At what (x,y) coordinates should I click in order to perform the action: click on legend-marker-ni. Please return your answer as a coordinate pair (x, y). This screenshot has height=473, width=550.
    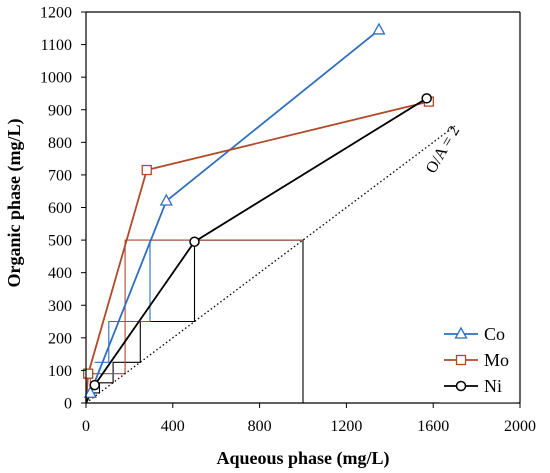
    Looking at the image, I should click on (461, 386).